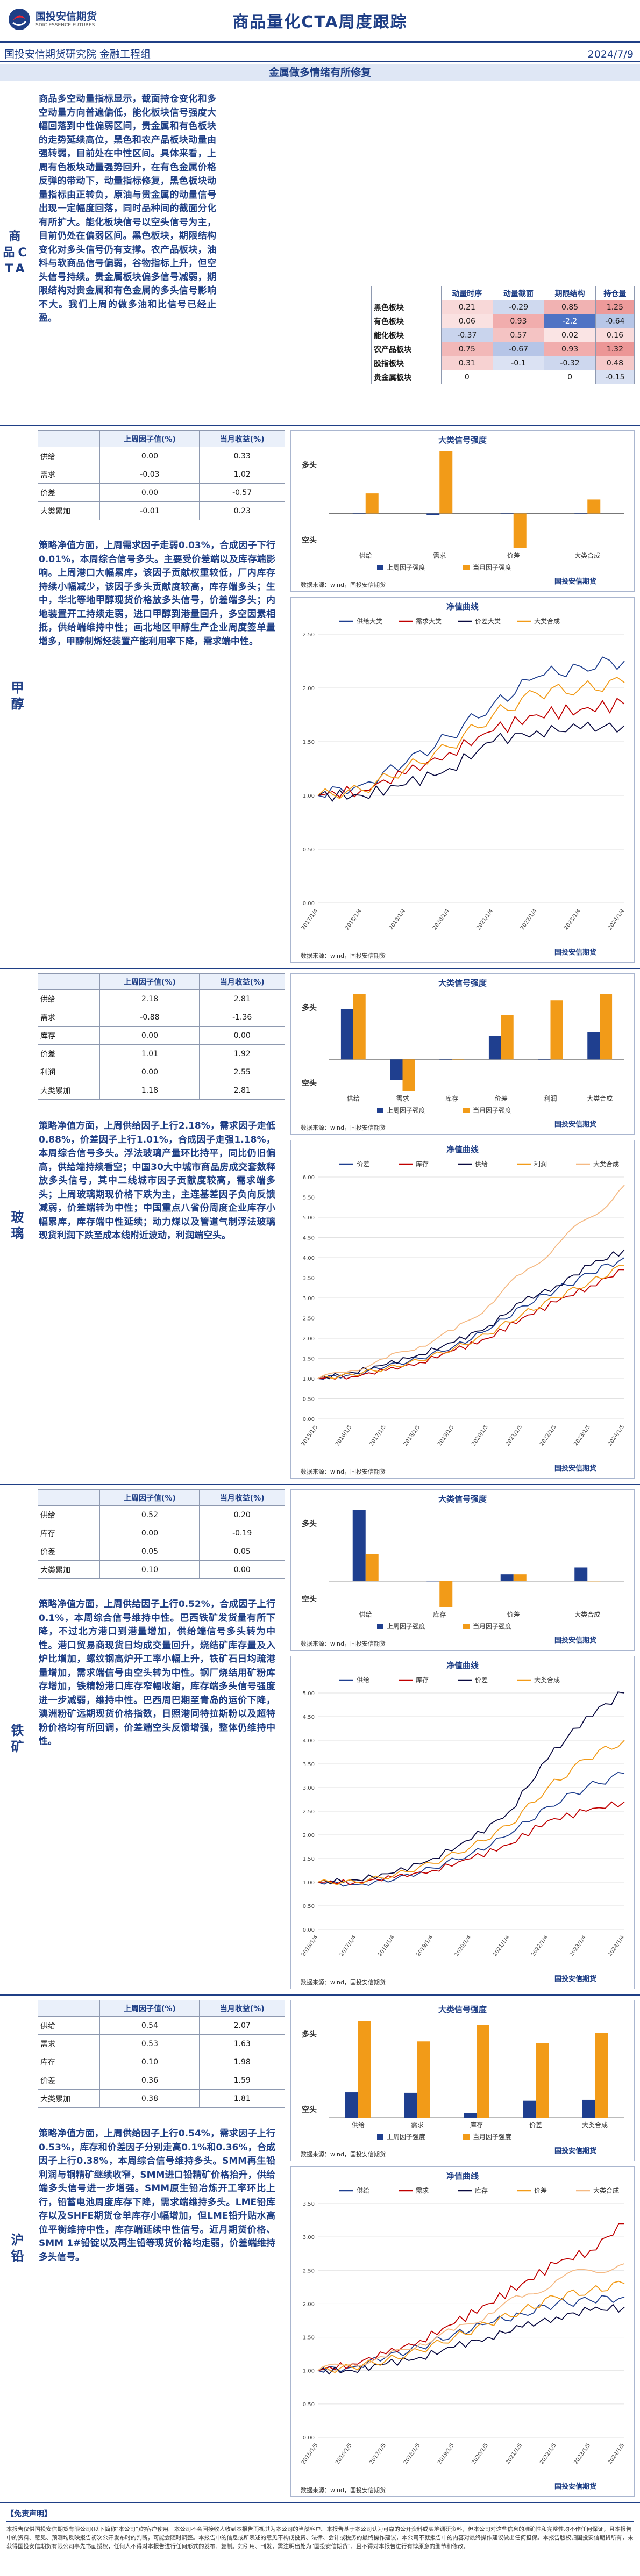 Image resolution: width=640 pixels, height=2576 pixels. I want to click on cta-table-header: 动量截面, so click(518, 293).